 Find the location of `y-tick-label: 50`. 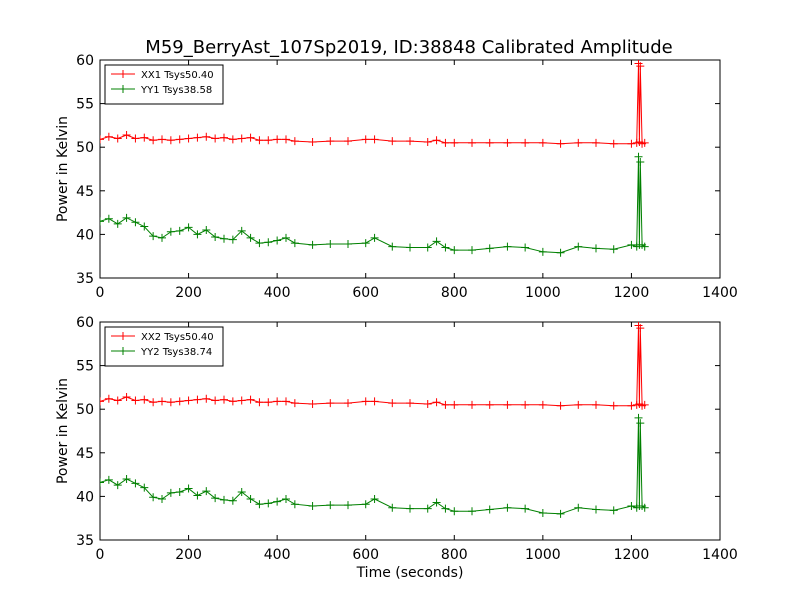

y-tick-label: 50 is located at coordinates (85, 410).